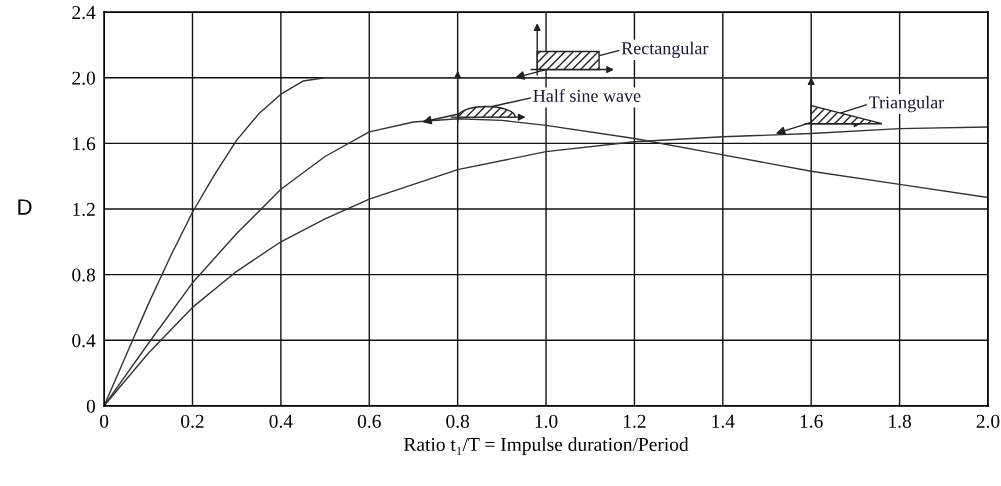  I want to click on y-tick-label: 2.4, so click(84, 13).